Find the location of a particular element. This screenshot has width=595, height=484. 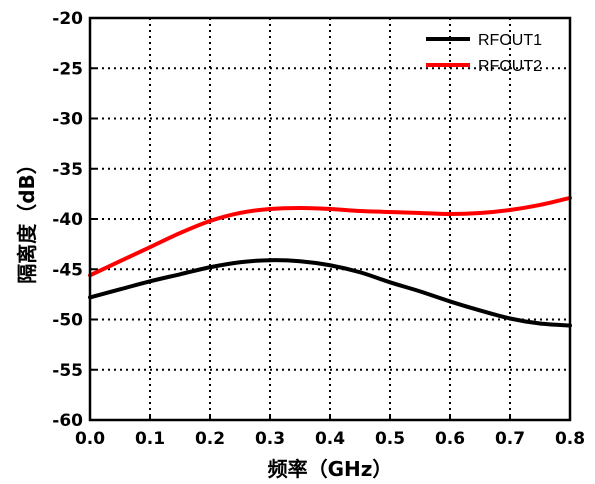

x-tick-label: 0.2 is located at coordinates (210, 439).